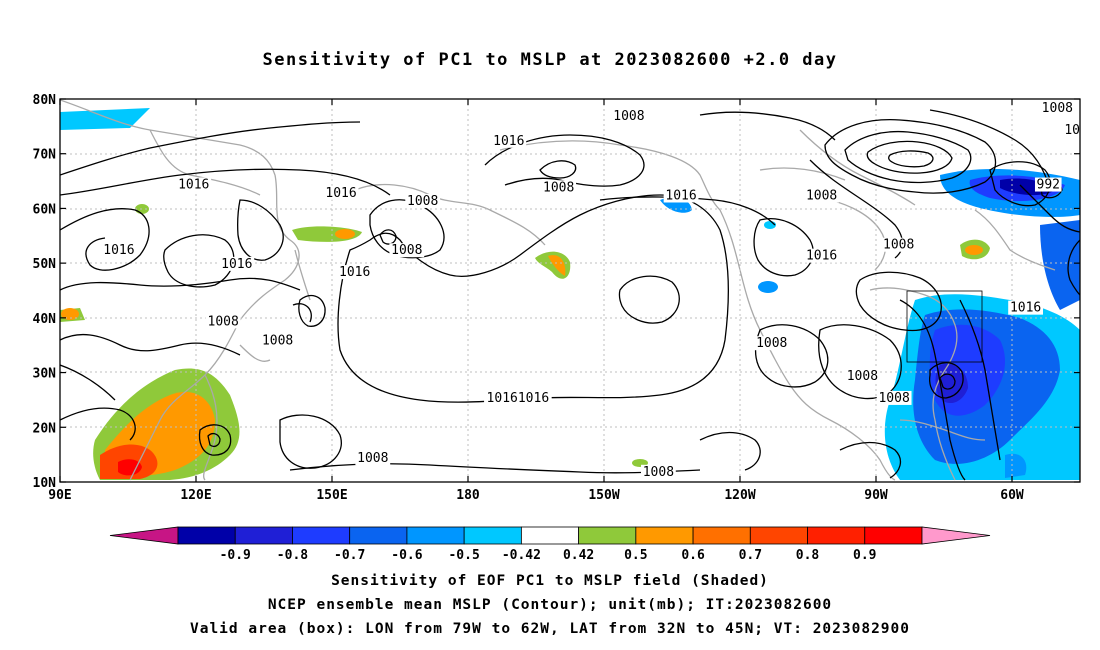 This screenshot has height=650, width=1100. I want to click on lat-label: 30N, so click(45, 374).